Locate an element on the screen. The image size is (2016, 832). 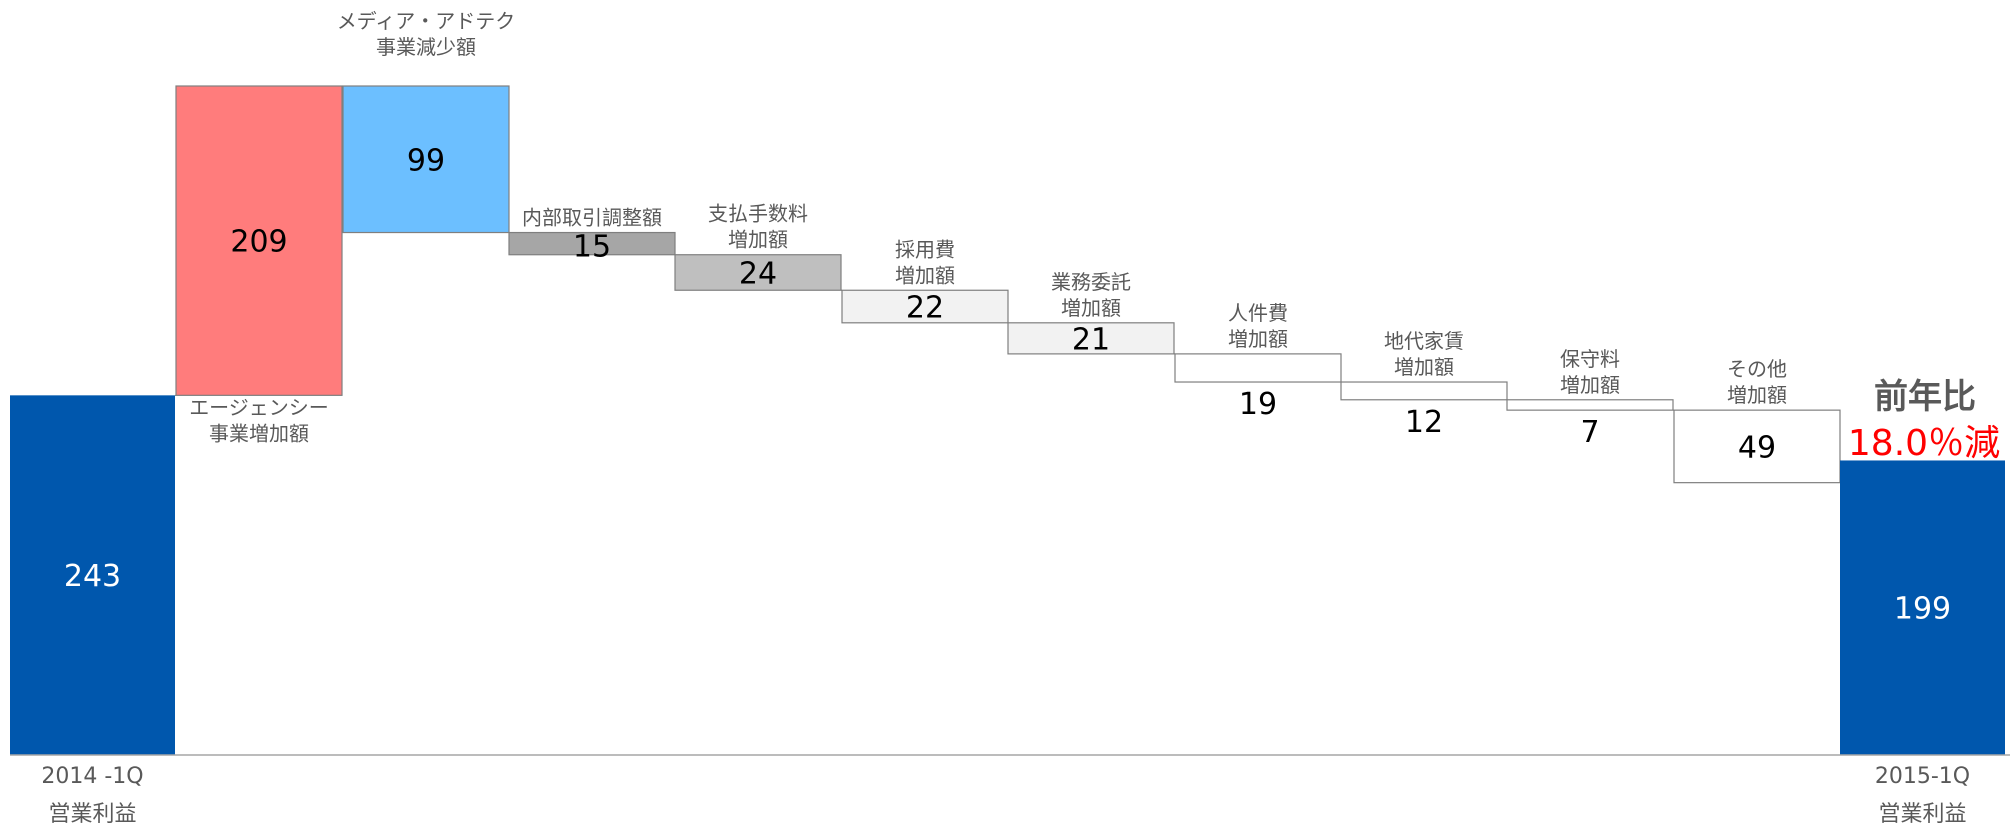
value-label-9: 12 is located at coordinates (1424, 422).